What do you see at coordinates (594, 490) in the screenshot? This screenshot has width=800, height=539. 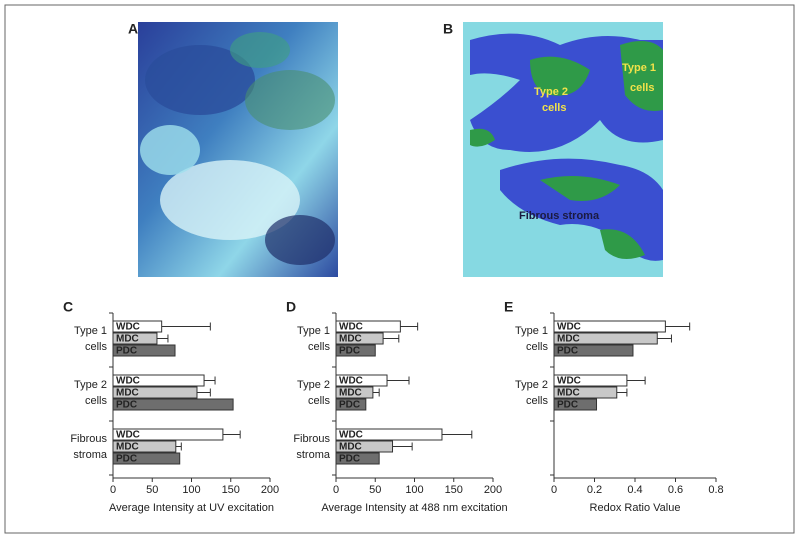 I see `x-tick-label: 0.2` at bounding box center [594, 490].